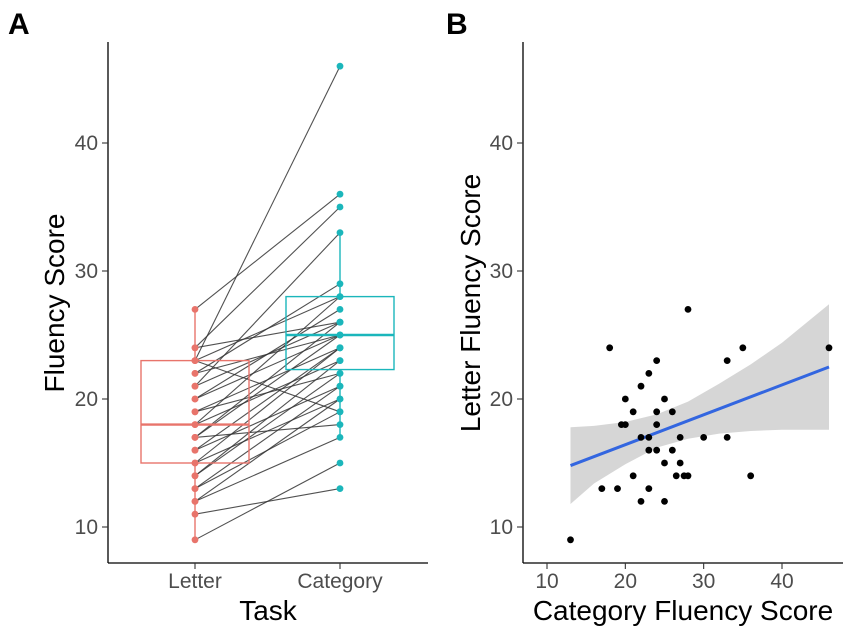  I want to click on panel-b-letter: B, so click(457, 24).